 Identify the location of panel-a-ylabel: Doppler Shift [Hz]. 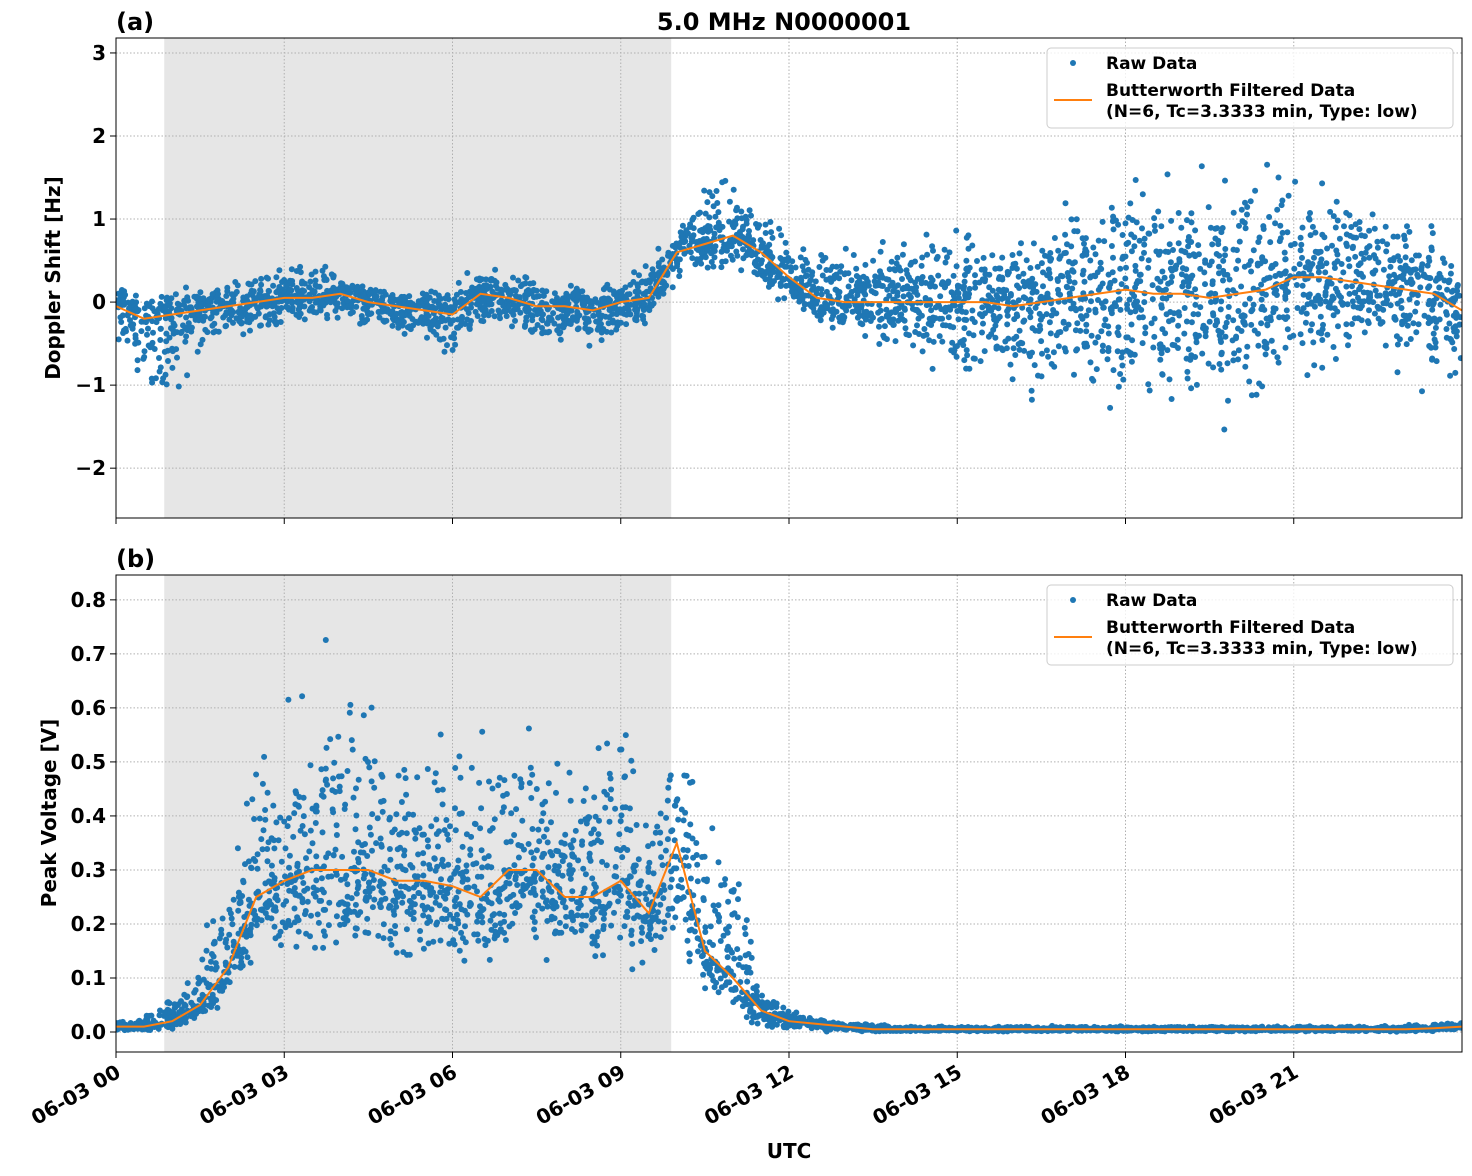
(53, 278).